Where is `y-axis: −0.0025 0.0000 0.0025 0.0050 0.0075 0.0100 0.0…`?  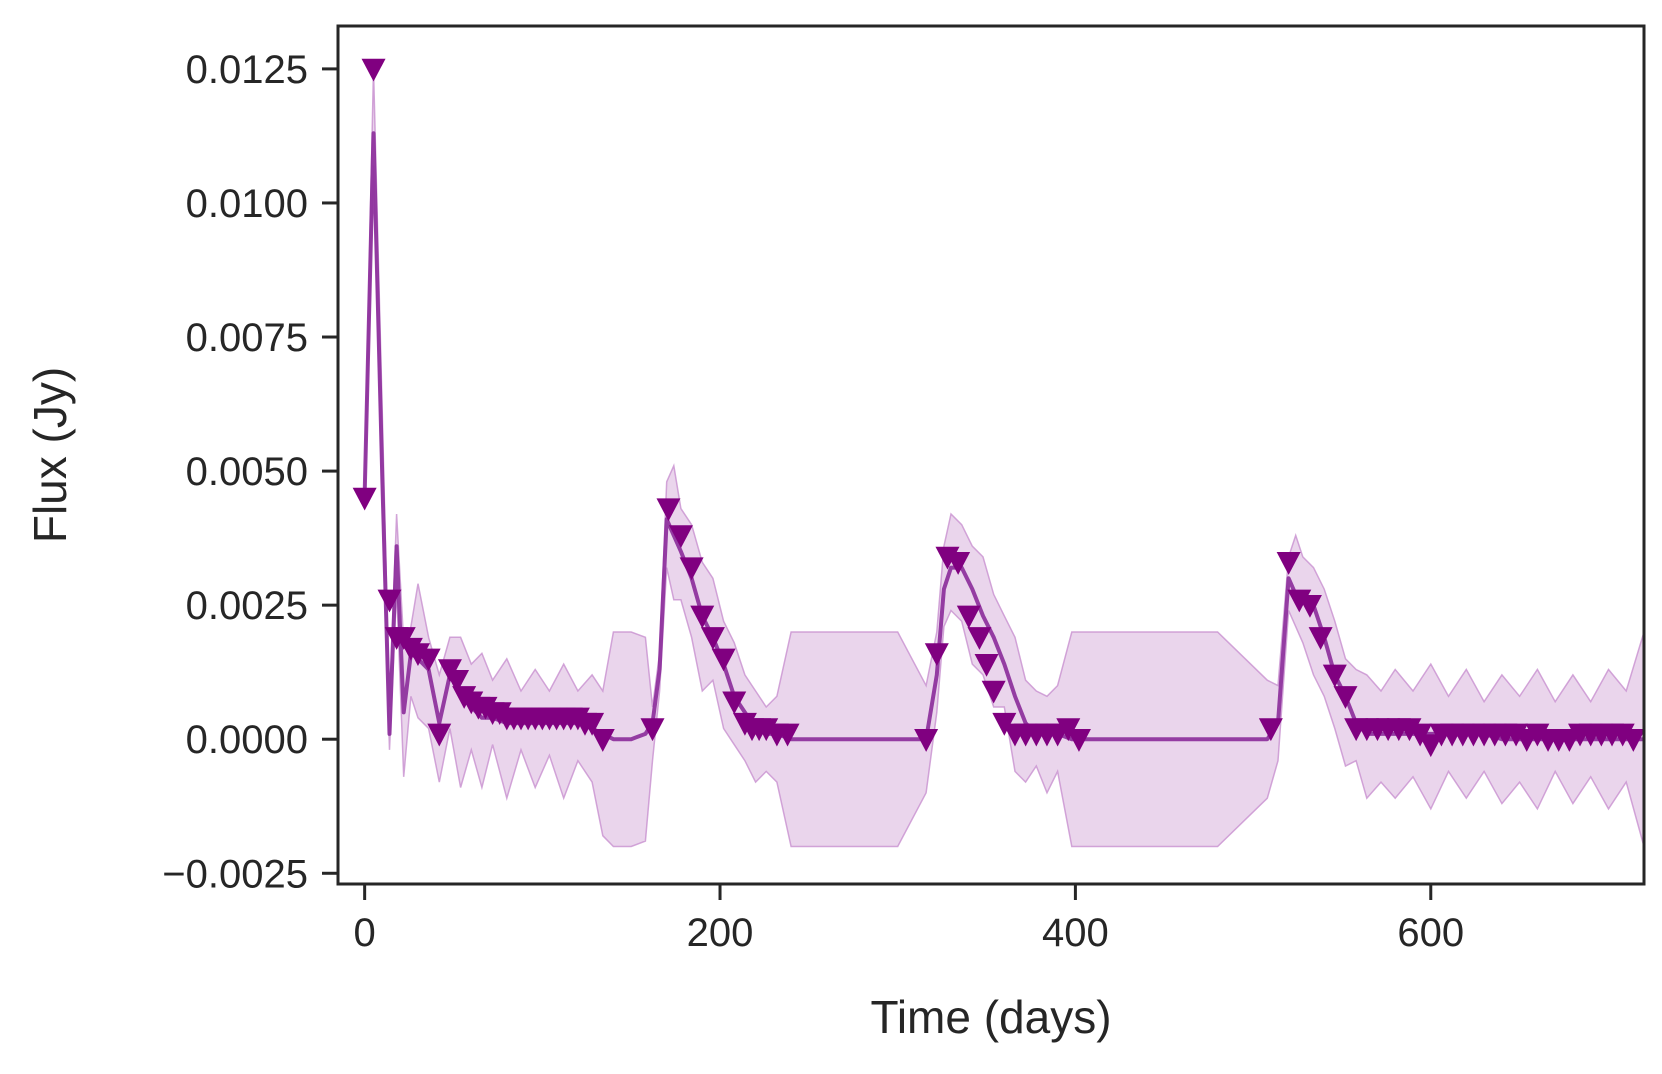
y-axis: −0.0025 0.0000 0.0025 0.0050 0.0075 0.0100 0.0… is located at coordinates (250, 472).